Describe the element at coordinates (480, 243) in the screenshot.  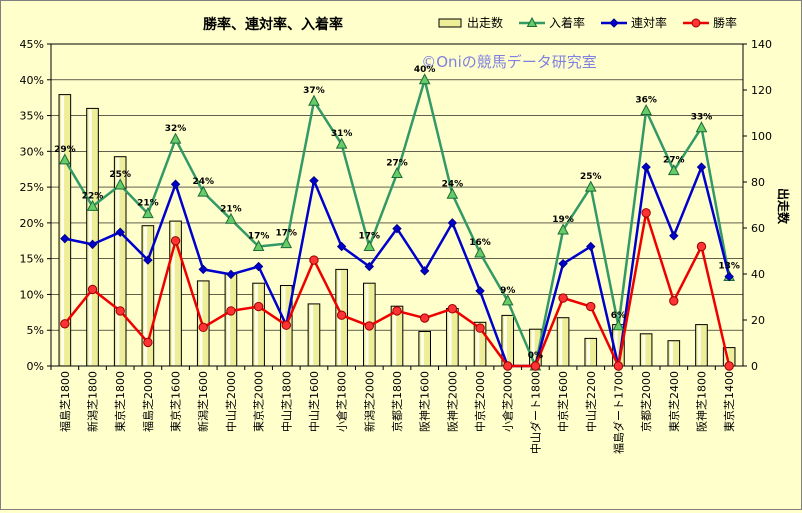
I see `data-label: 16%` at that location.